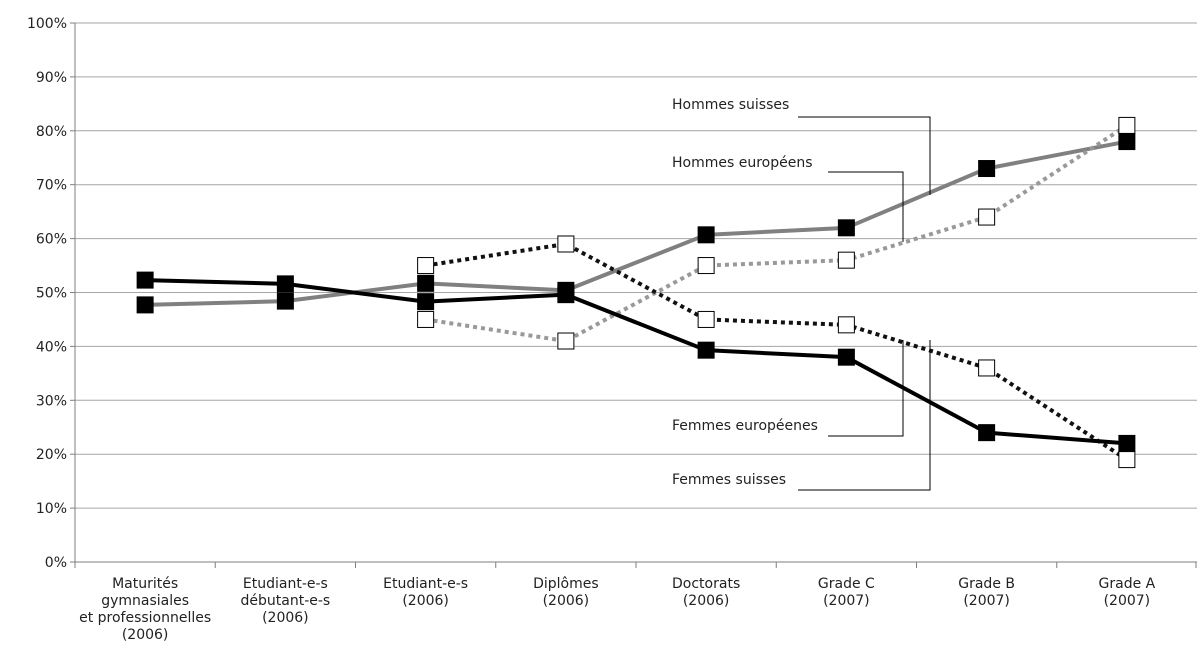 The width and height of the screenshot is (1197, 659). What do you see at coordinates (51, 509) in the screenshot?
I see `y-tick-label: 10%` at bounding box center [51, 509].